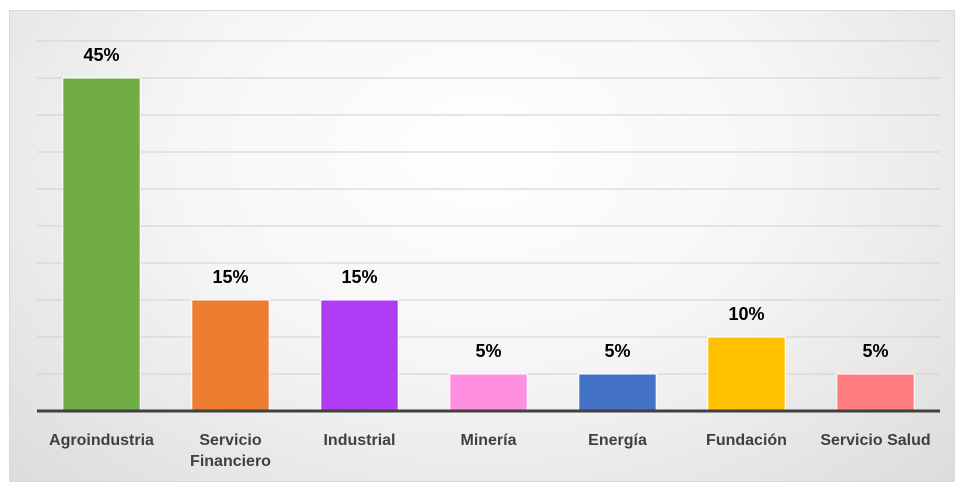  Describe the element at coordinates (746, 440) in the screenshot. I see `category-tick-label: Fundación` at that location.